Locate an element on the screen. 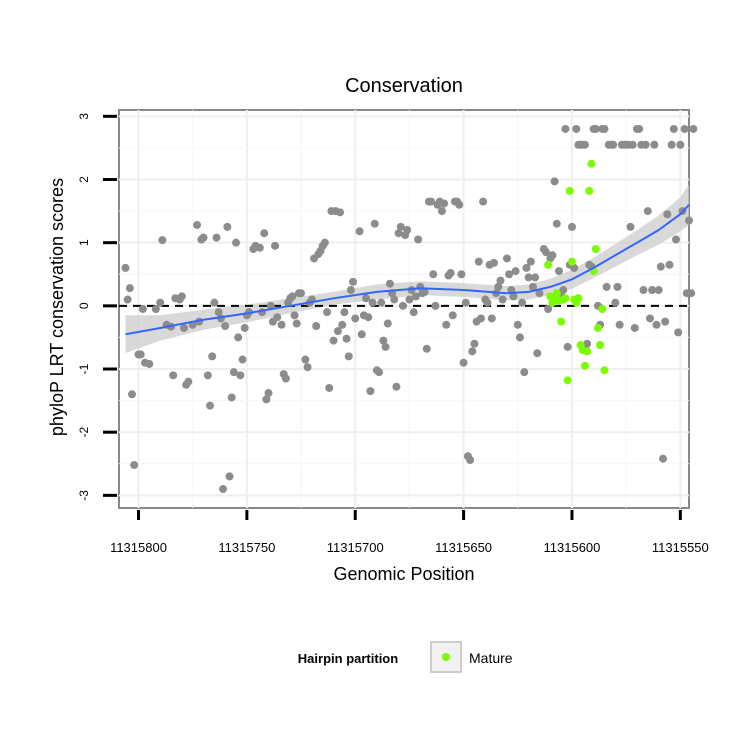 The image size is (750, 750). x-axis-label: Genomic Position is located at coordinates (403, 574).